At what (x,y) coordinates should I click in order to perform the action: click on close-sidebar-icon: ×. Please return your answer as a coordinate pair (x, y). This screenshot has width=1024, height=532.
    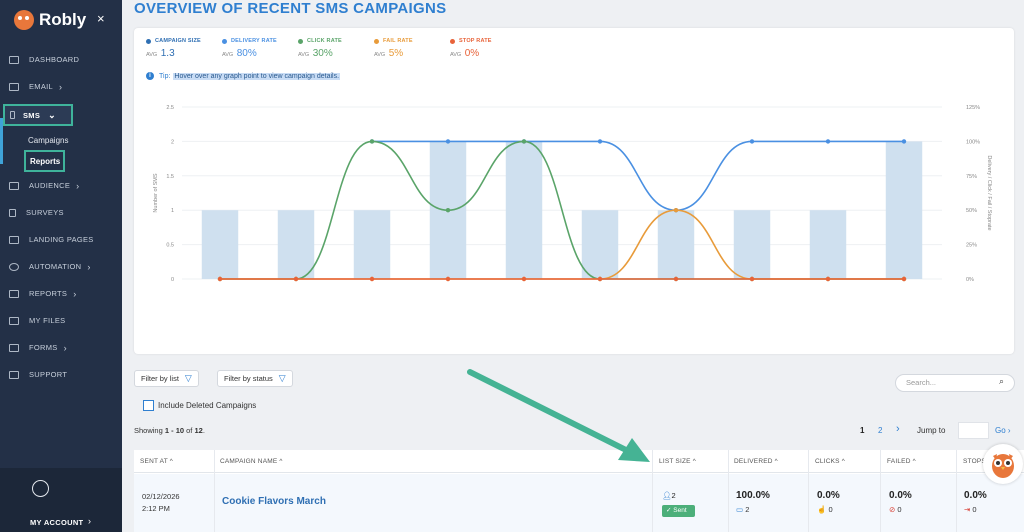
    Looking at the image, I should click on (101, 18).